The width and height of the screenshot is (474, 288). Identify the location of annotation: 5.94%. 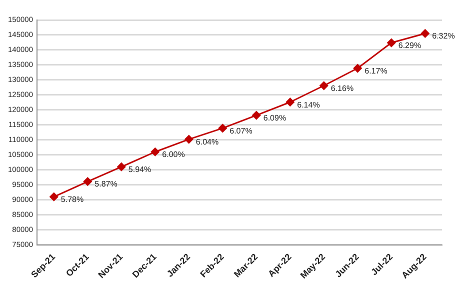
(140, 169).